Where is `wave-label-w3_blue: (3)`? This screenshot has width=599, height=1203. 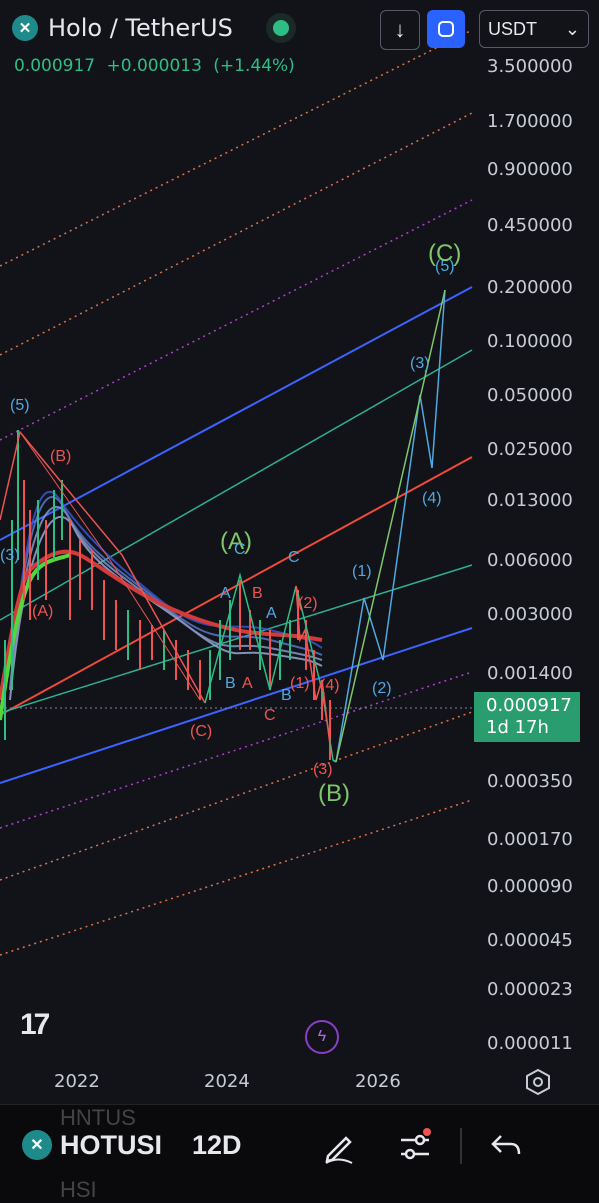
wave-label-w3_blue: (3) is located at coordinates (420, 363).